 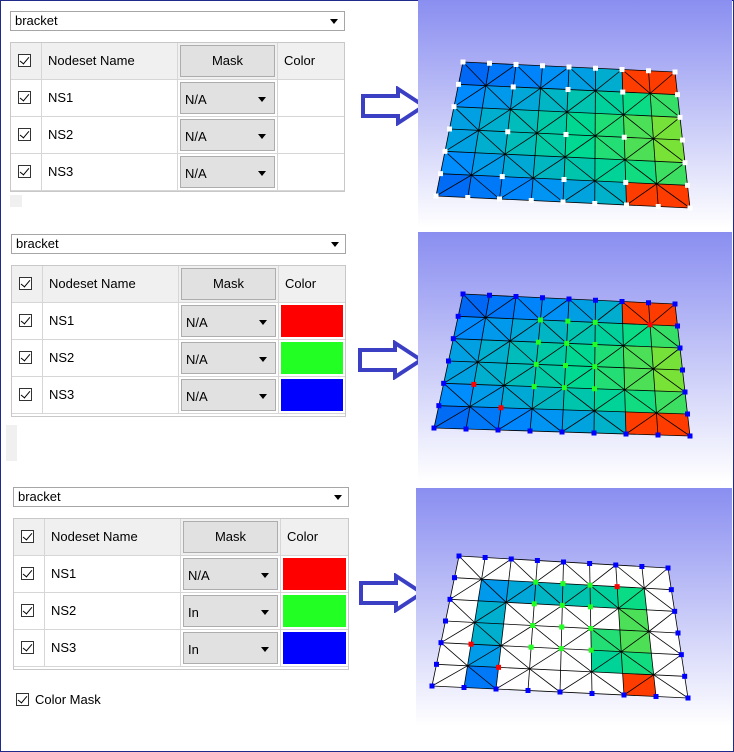 I want to click on table-row: NS3 In, so click(x=181, y=648).